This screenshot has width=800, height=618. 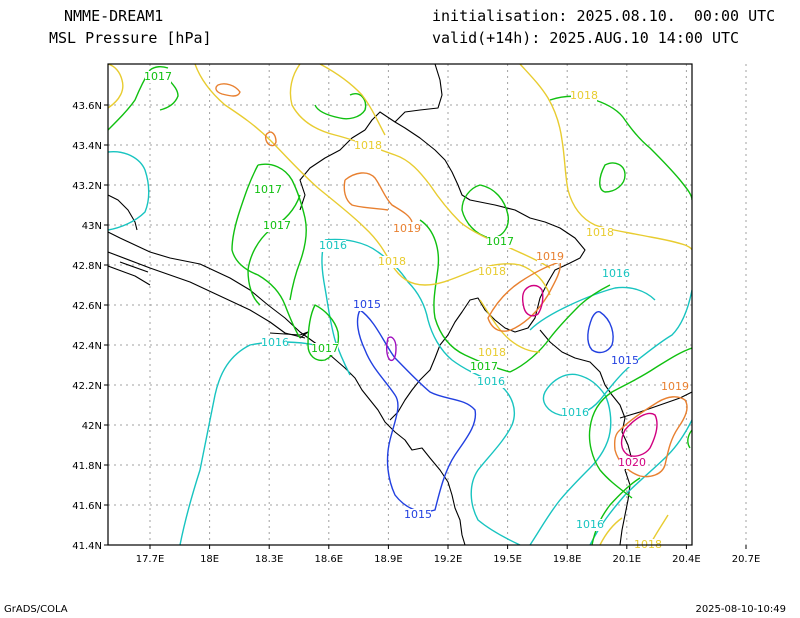 I want to click on lat-tick-label: 43N, so click(x=92, y=226).